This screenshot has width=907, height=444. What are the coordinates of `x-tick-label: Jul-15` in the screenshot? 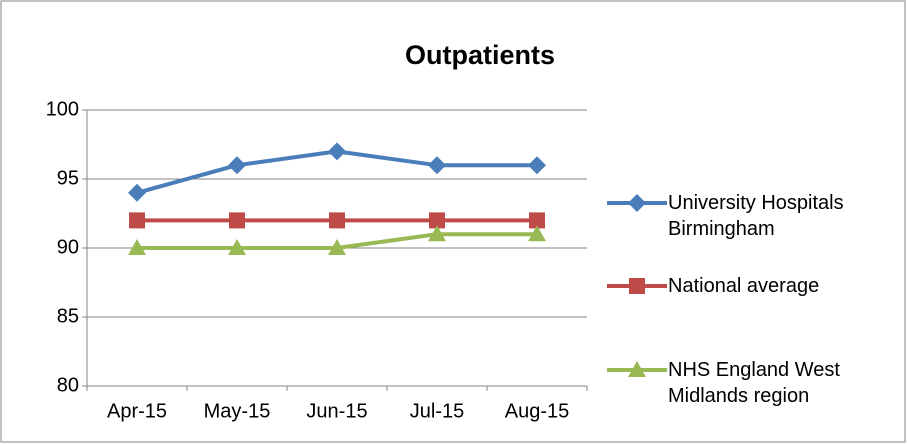 It's located at (437, 411).